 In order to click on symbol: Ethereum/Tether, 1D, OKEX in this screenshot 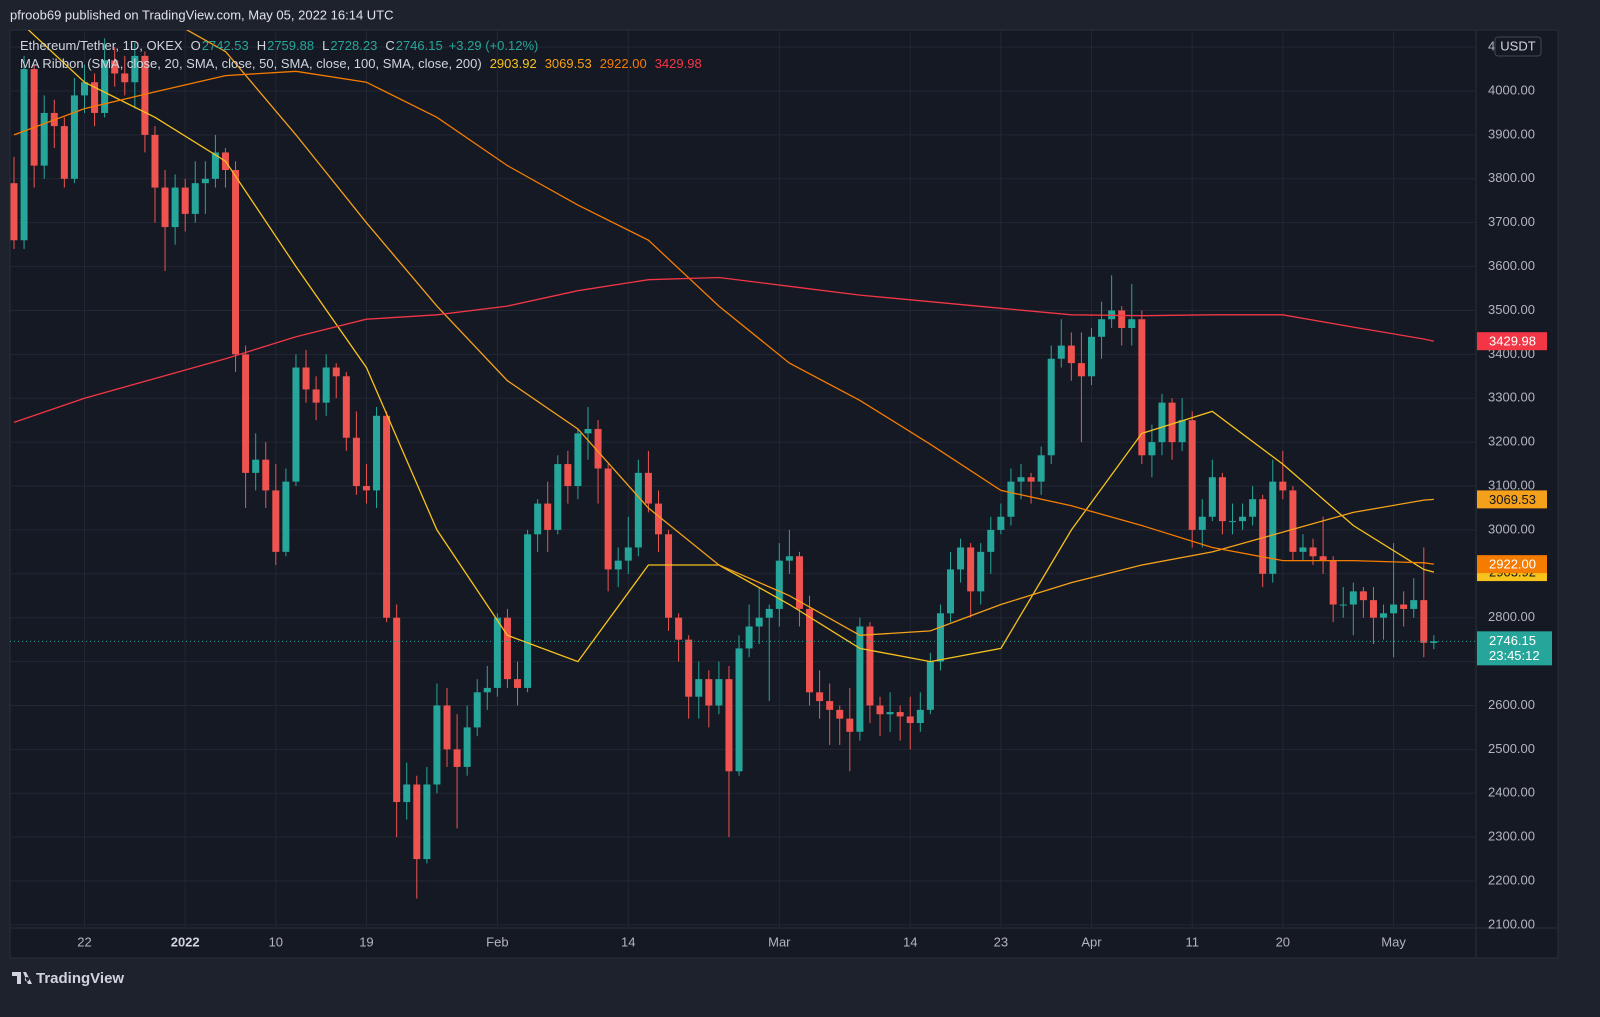, I will do `click(101, 45)`.